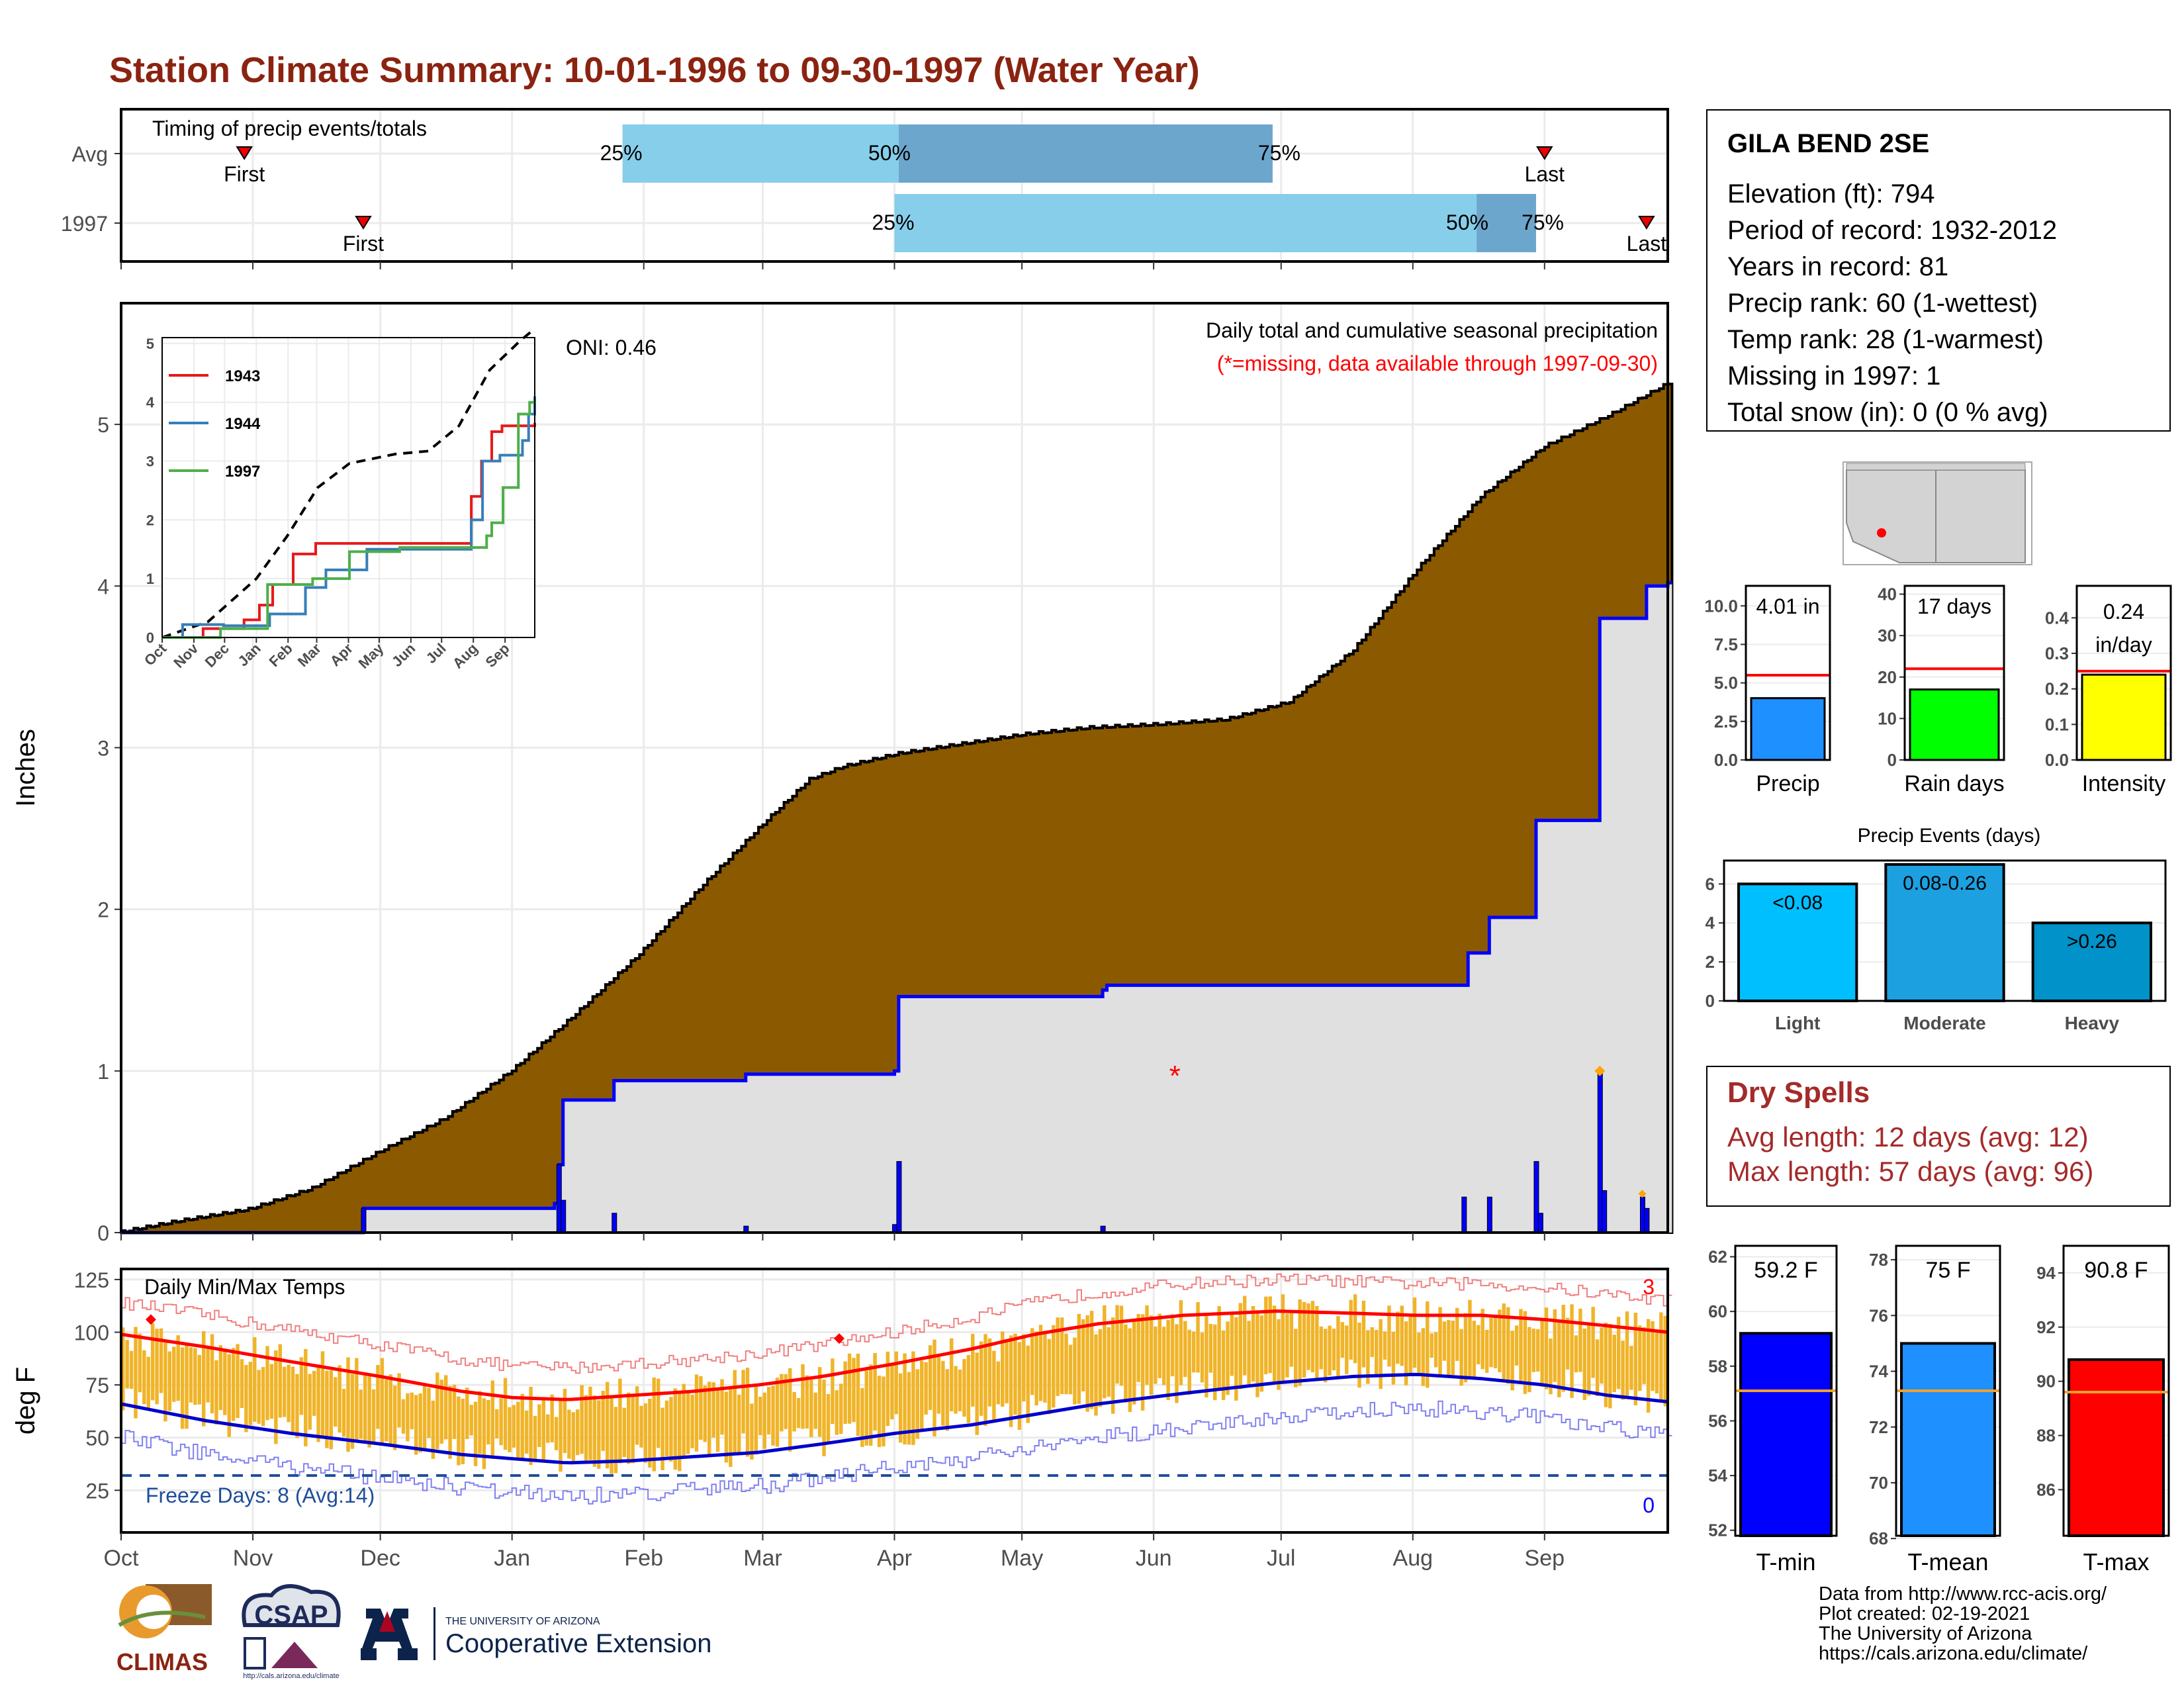 The width and height of the screenshot is (2184, 1688). Describe the element at coordinates (2116, 1270) in the screenshot. I see `tsum-value-label: 90.8 F` at that location.